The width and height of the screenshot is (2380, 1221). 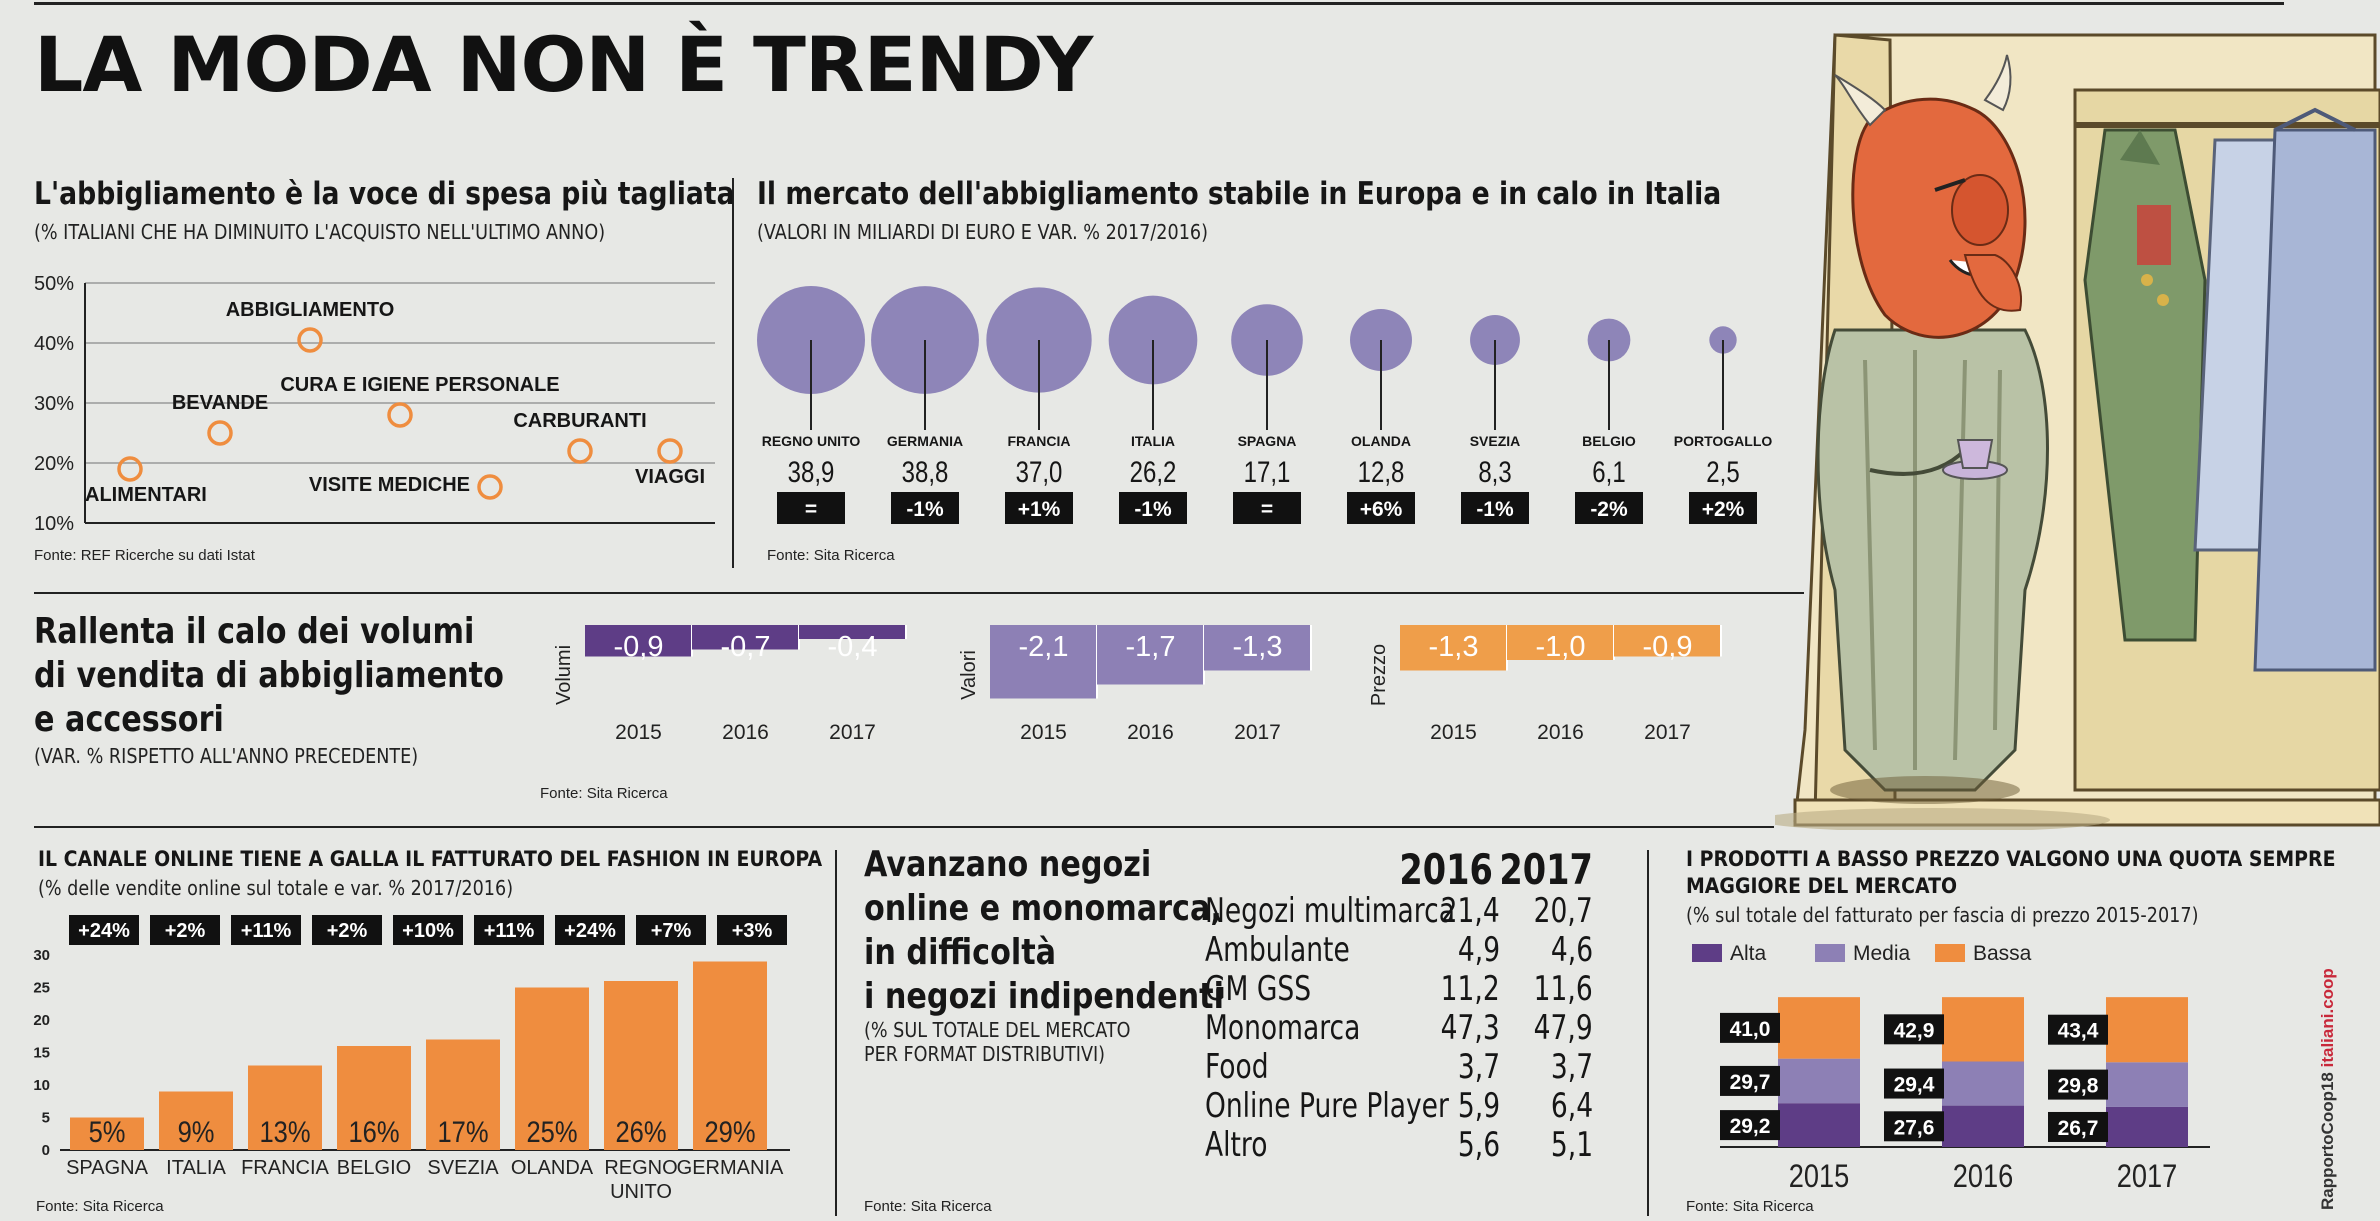 What do you see at coordinates (2002, 953) in the screenshot?
I see `legend-label-bassa: Bassa` at bounding box center [2002, 953].